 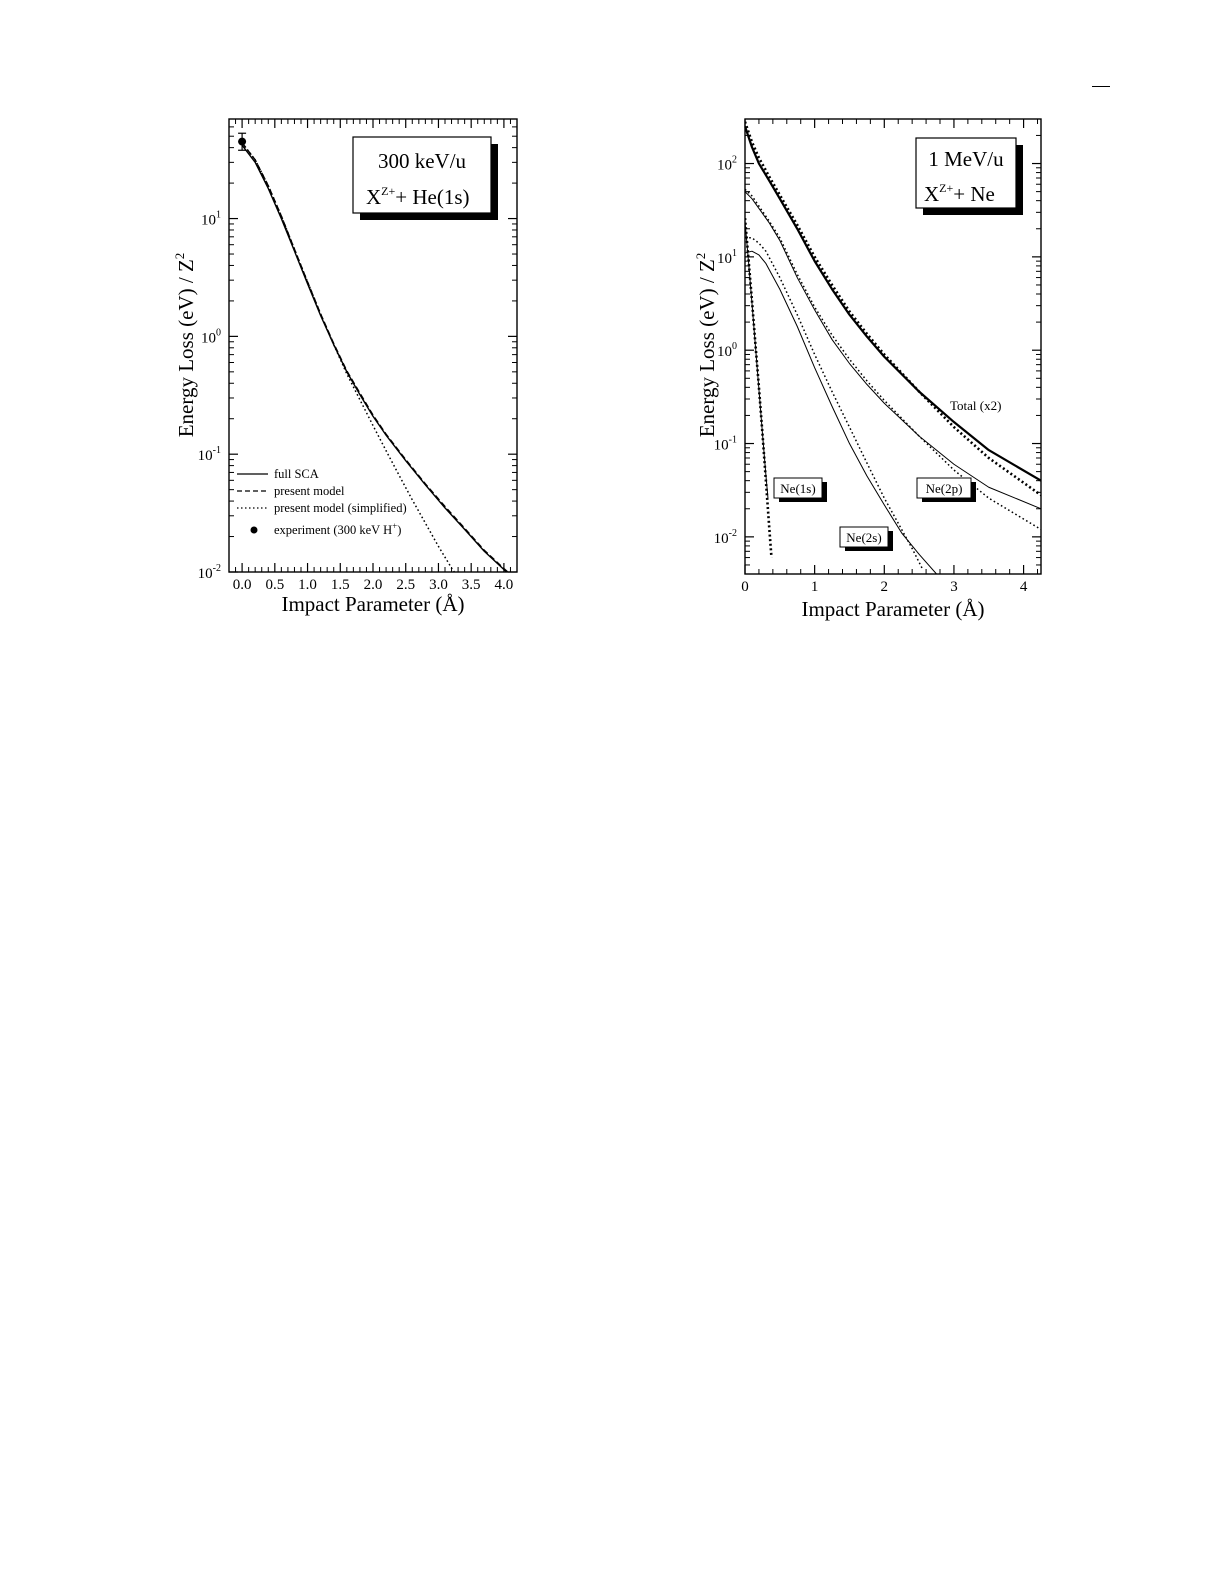 What do you see at coordinates (209, 396) in the screenshot?
I see `left-y-tick-labels: 10⁻² 10⁻¹ 10⁰ 10¹` at bounding box center [209, 396].